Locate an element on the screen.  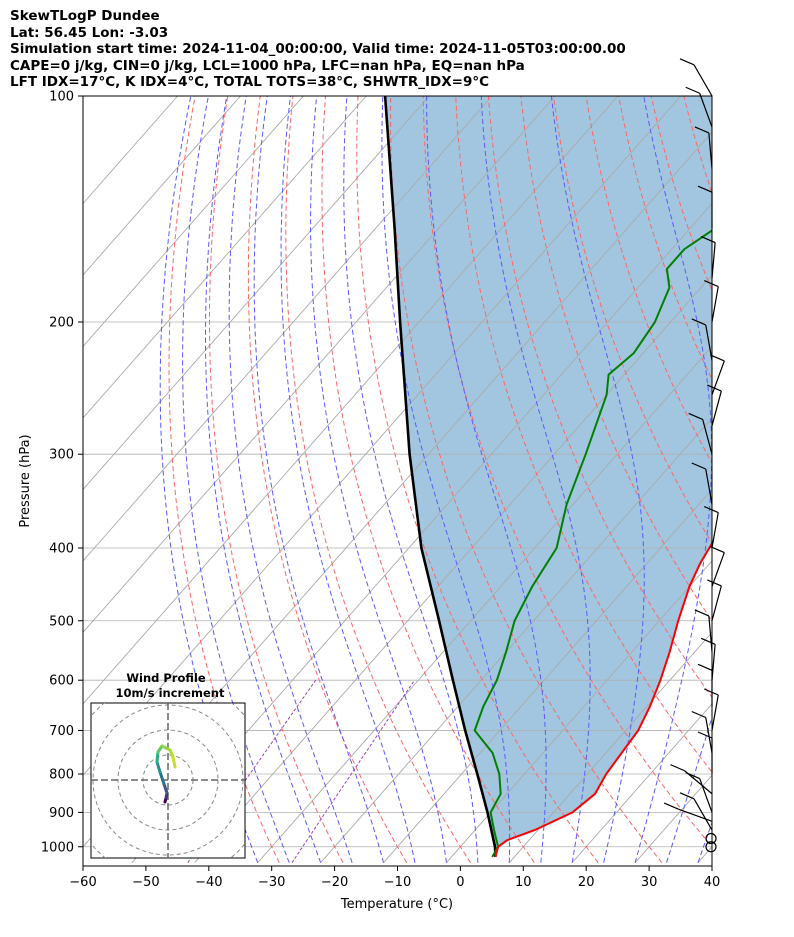
y-tick-label: 200 is located at coordinates (61, 323).